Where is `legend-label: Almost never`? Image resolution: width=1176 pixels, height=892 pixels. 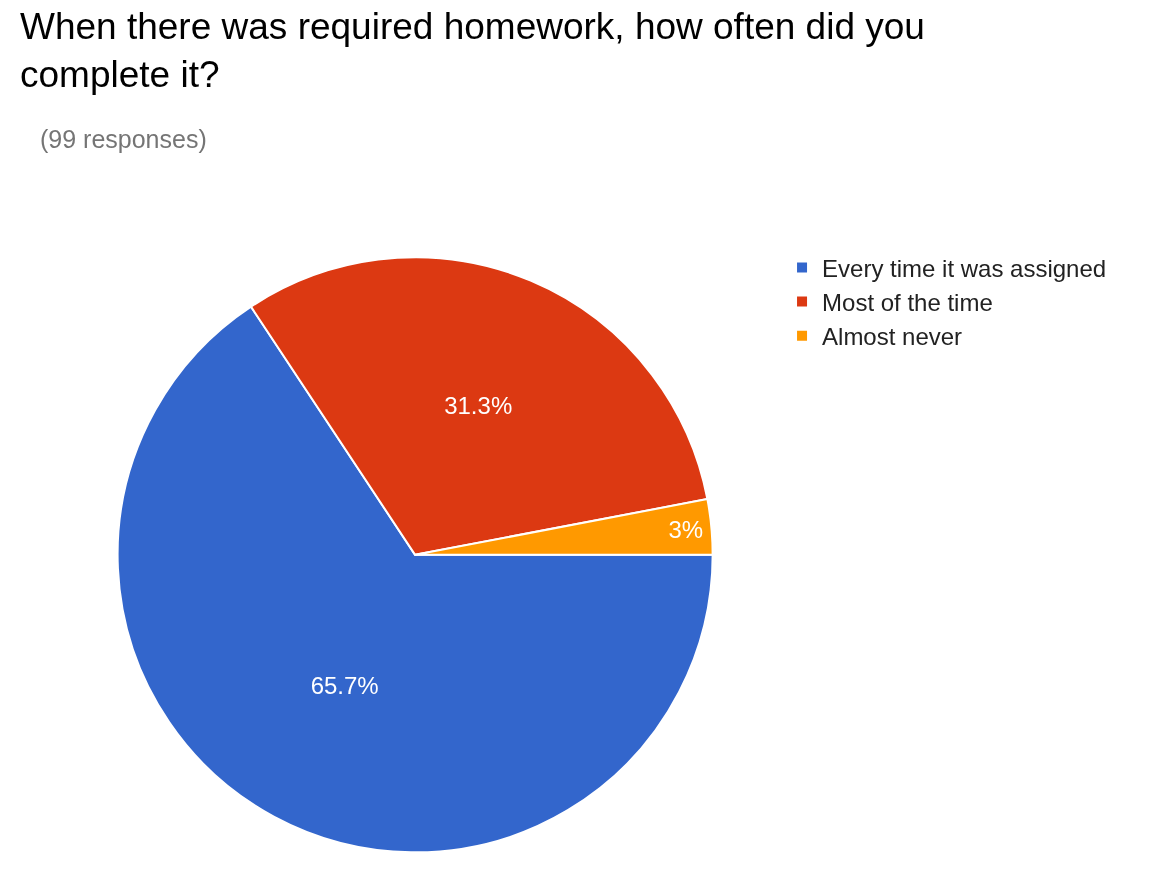 legend-label: Almost never is located at coordinates (892, 337).